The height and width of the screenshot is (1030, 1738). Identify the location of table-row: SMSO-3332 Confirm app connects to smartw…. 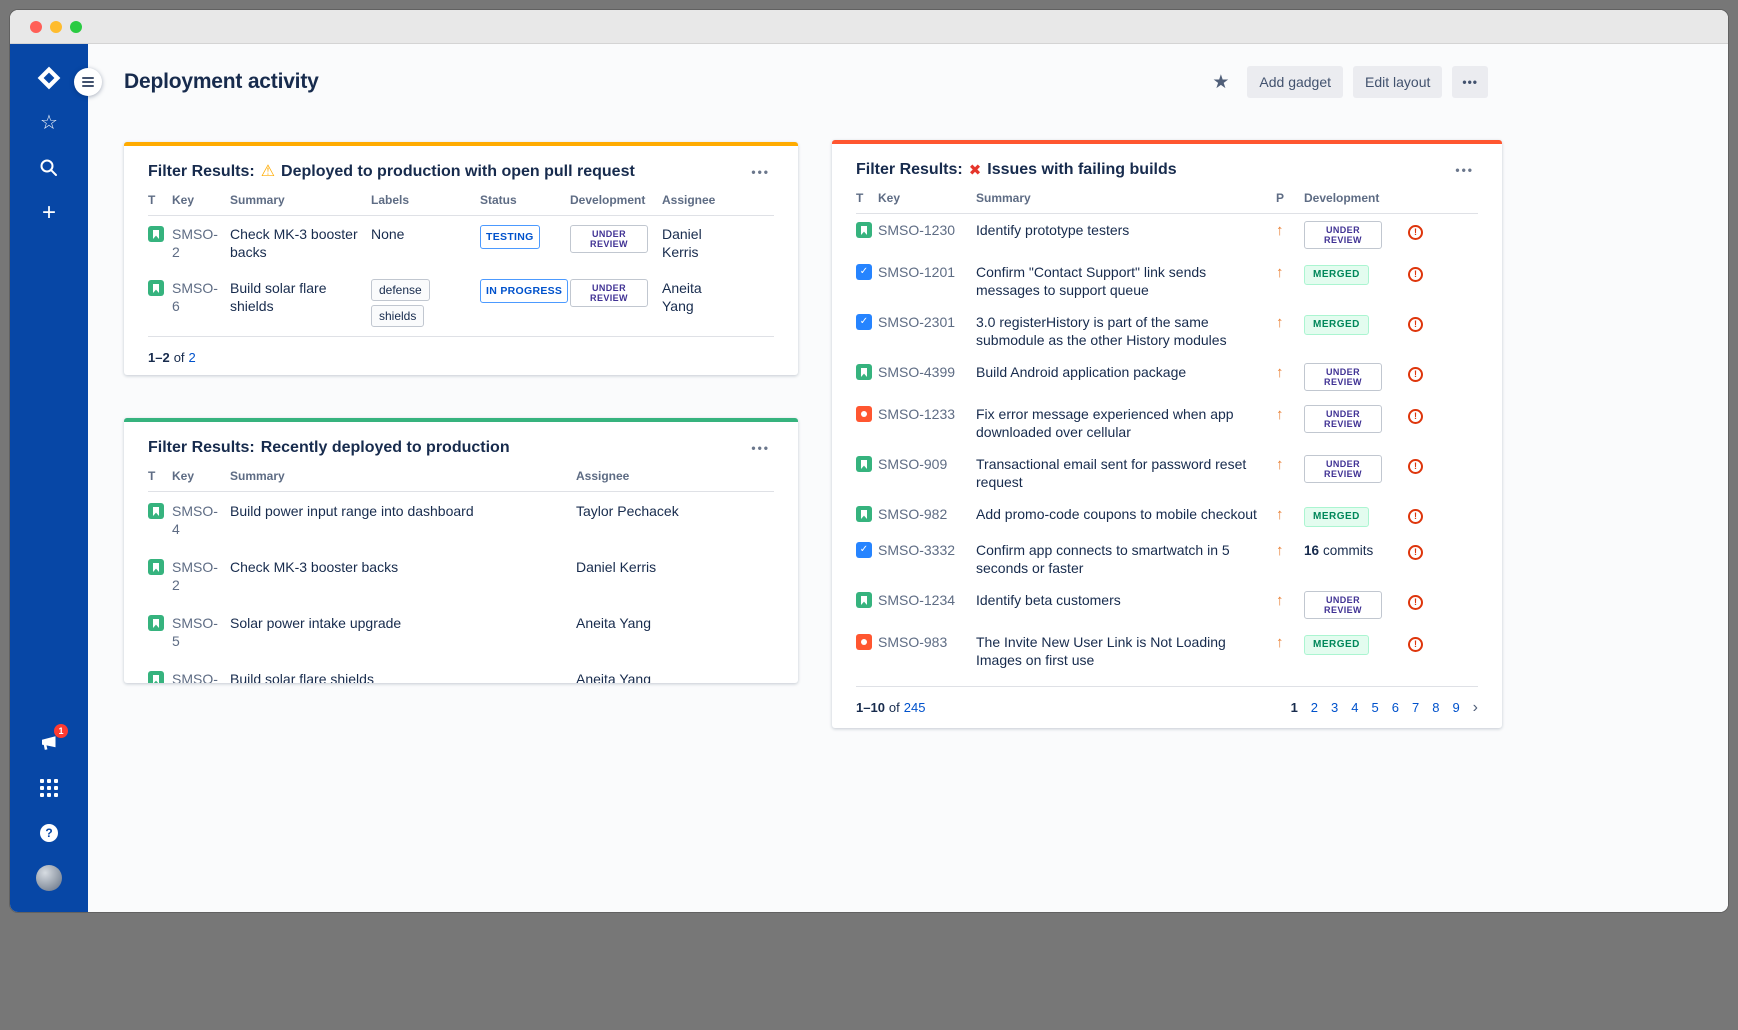
(1167, 559).